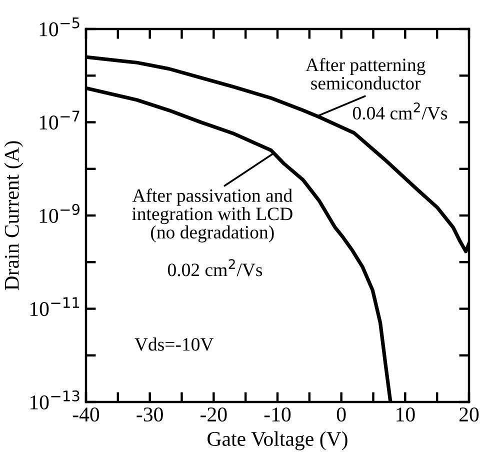 This screenshot has width=489, height=459. I want to click on annotation: 0.02 cm$^{2}$/Vs, so click(215, 267).